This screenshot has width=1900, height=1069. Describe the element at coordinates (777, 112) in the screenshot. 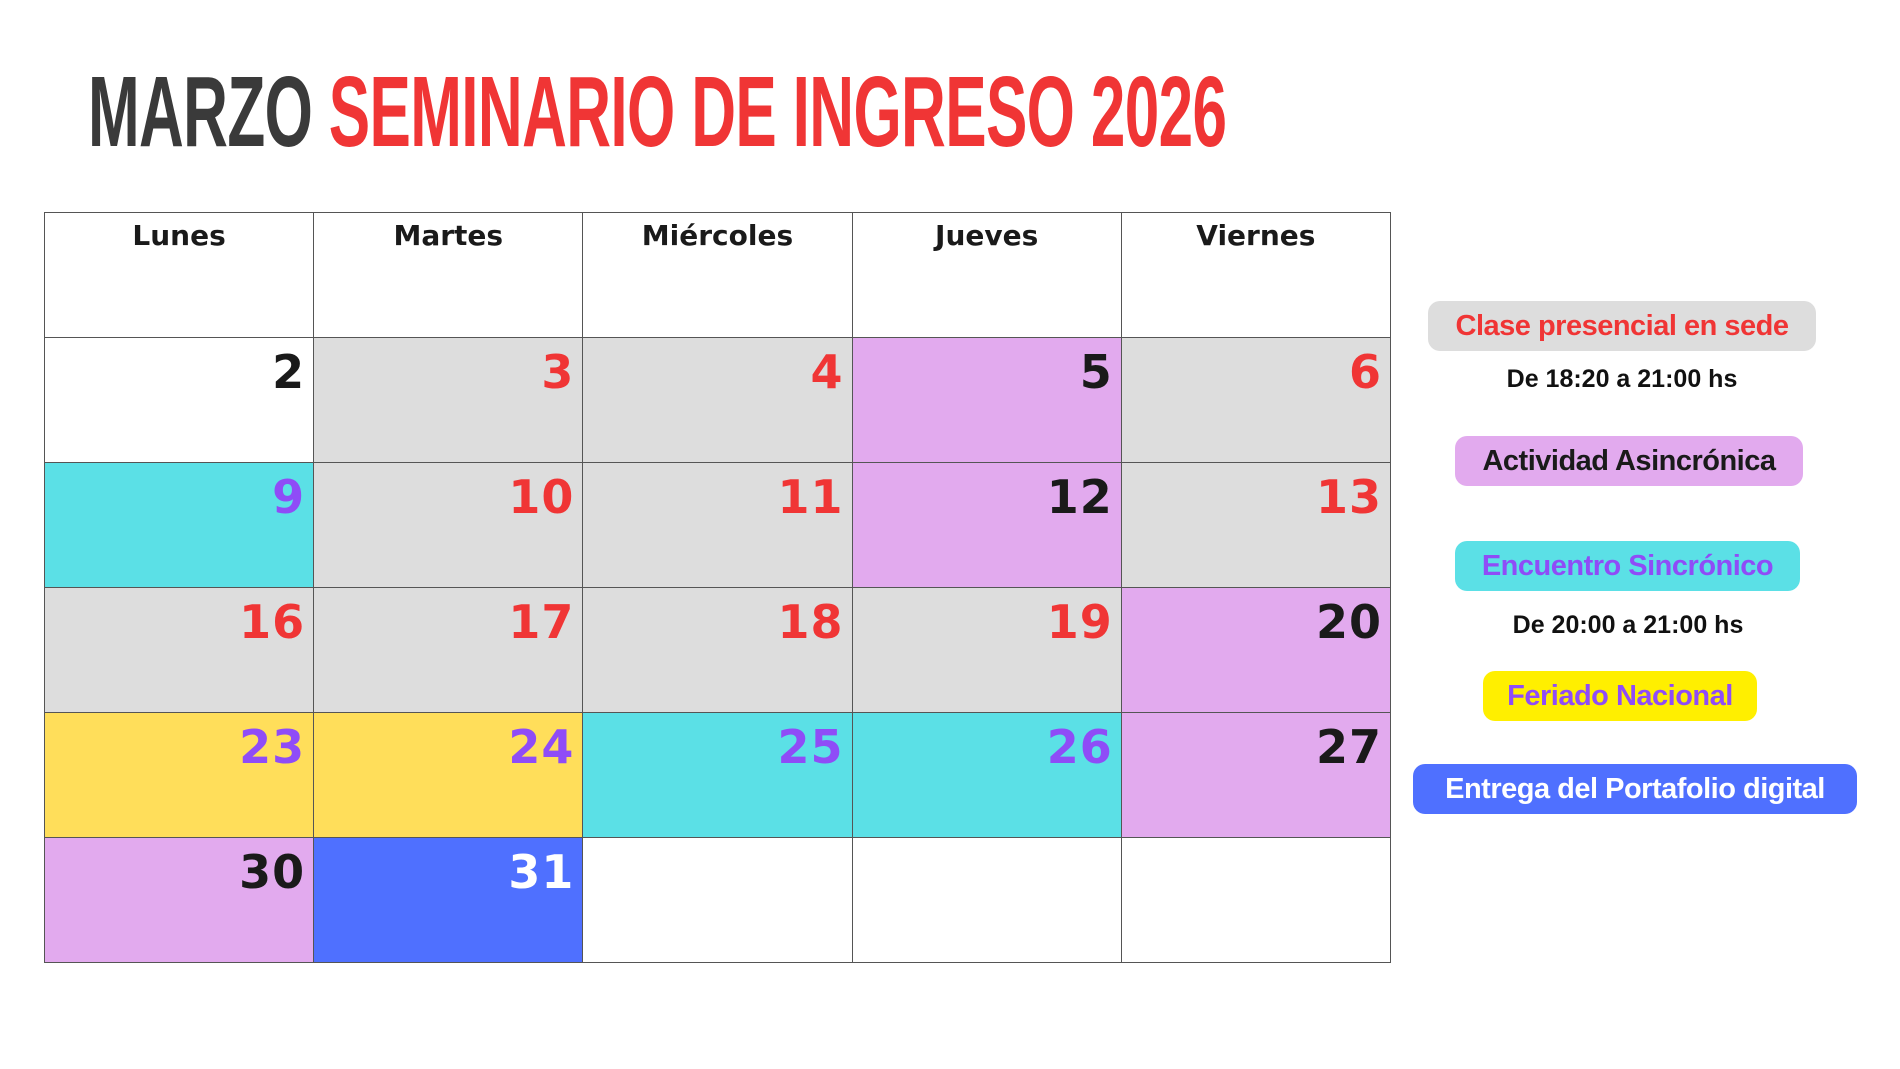

I see `title-seminar: SEMINARIO DE INGRESO 2026` at that location.